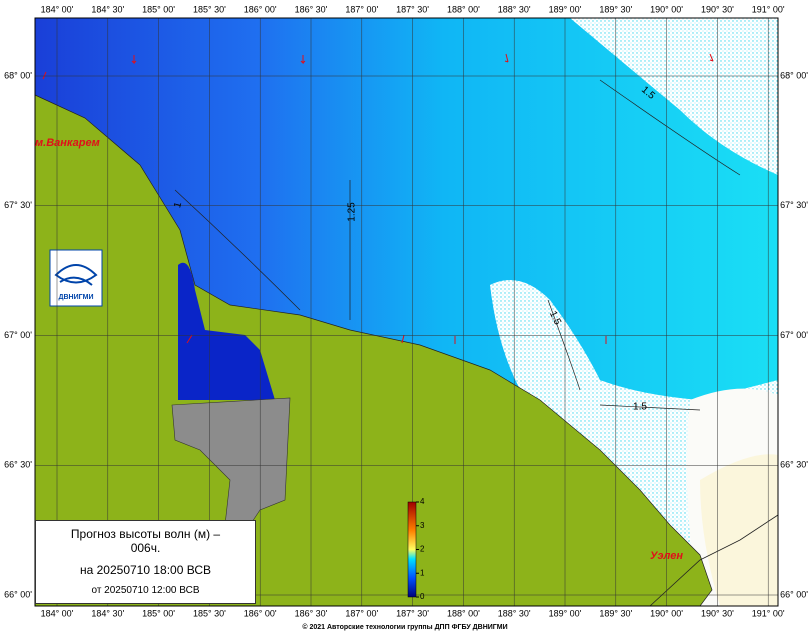 The image size is (810, 633). Describe the element at coordinates (145, 541) in the screenshot. I see `legend-title: Прогноз высоты волн (м) – 006ч.` at that location.